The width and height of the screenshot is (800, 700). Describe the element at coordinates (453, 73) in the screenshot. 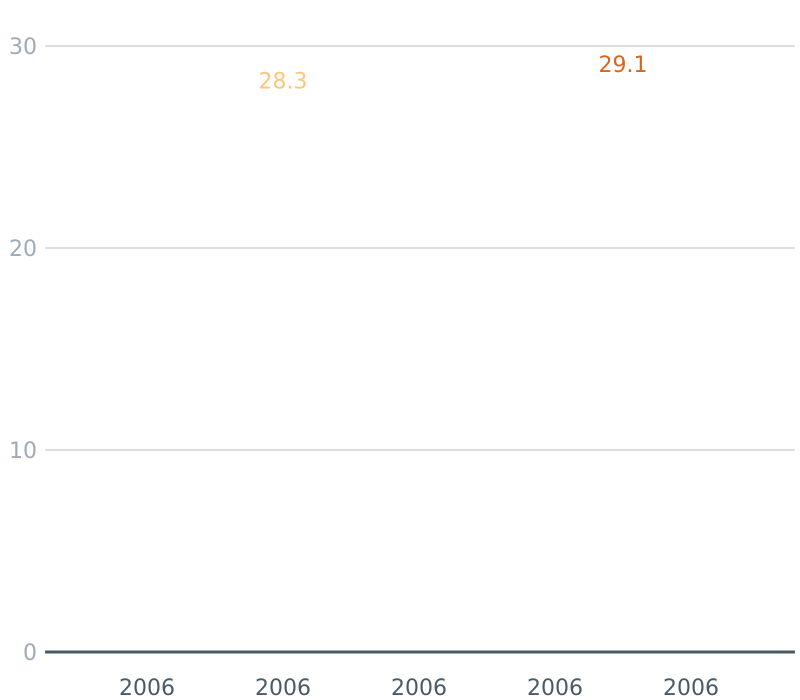

I see `data-labels: 28.3 29.1` at that location.